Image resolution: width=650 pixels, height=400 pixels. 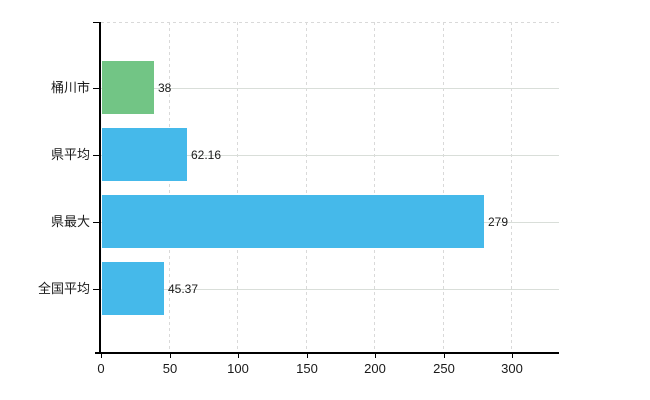 What do you see at coordinates (444, 368) in the screenshot?
I see `x-tick-label: 250` at bounding box center [444, 368].